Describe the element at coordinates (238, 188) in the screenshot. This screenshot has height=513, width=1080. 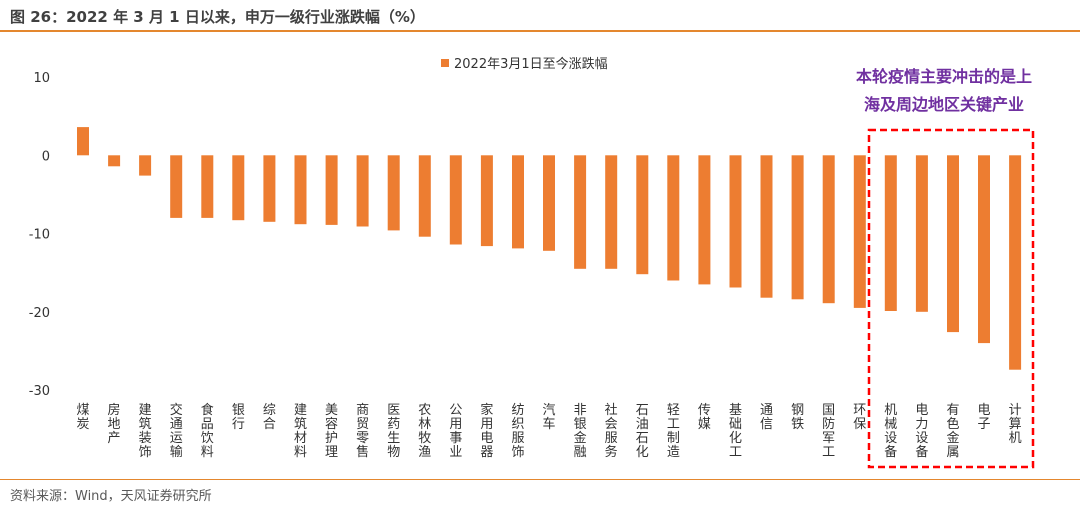
I see `bar-银行` at that location.